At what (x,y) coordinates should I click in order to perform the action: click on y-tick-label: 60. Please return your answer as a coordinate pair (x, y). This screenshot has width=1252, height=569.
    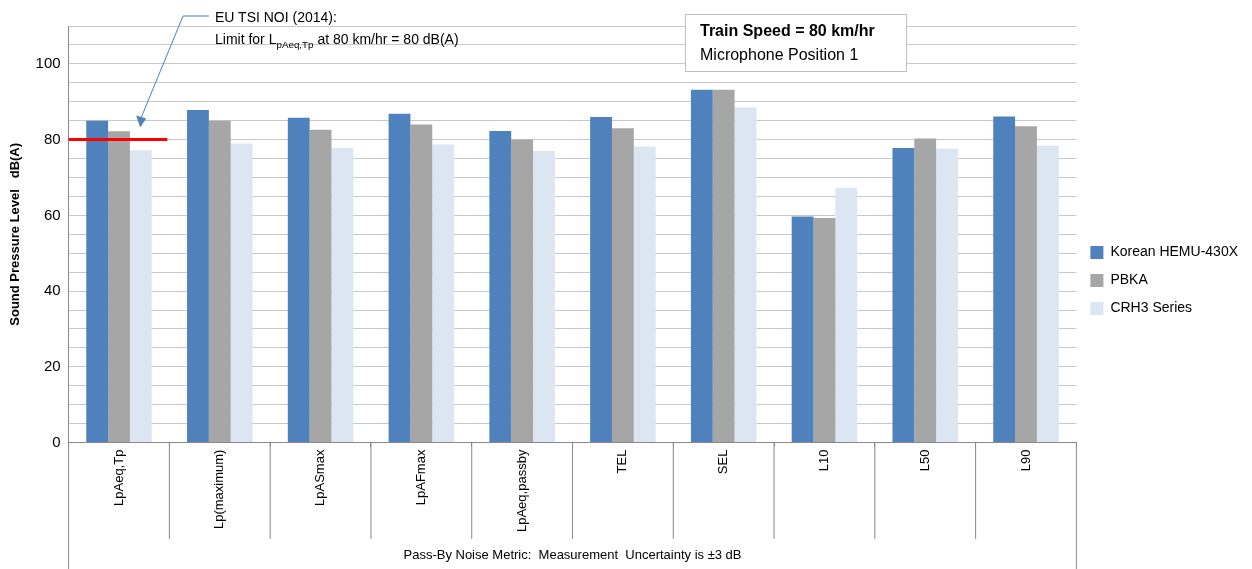
    Looking at the image, I should click on (52, 214).